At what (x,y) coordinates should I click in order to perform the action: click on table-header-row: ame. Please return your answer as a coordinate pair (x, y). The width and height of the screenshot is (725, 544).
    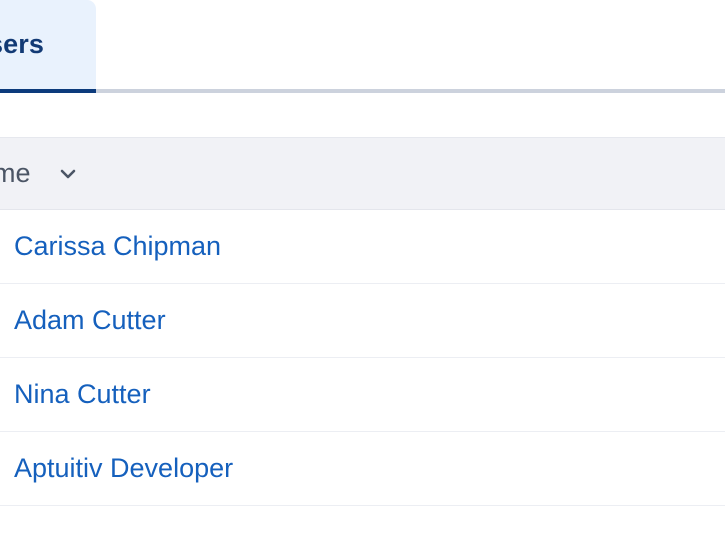
    Looking at the image, I should click on (362, 173).